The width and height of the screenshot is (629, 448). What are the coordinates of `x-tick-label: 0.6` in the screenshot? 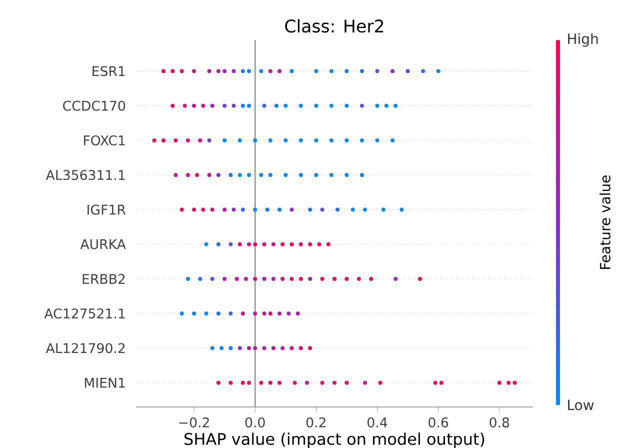 It's located at (438, 422).